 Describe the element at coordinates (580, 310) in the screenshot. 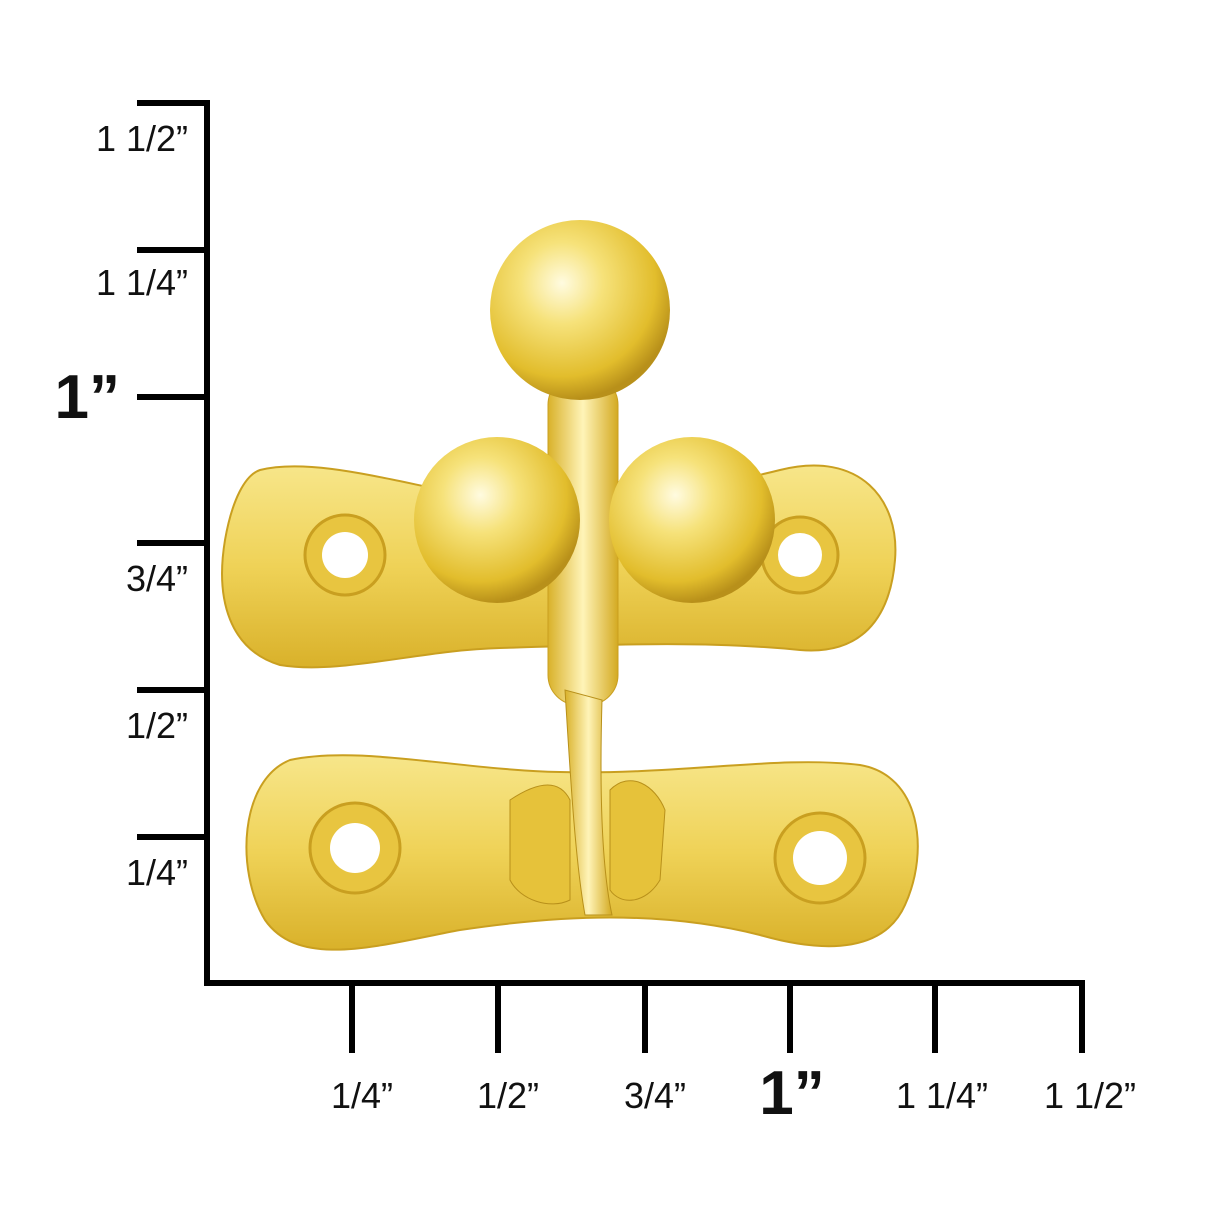

I see `top-knob` at that location.